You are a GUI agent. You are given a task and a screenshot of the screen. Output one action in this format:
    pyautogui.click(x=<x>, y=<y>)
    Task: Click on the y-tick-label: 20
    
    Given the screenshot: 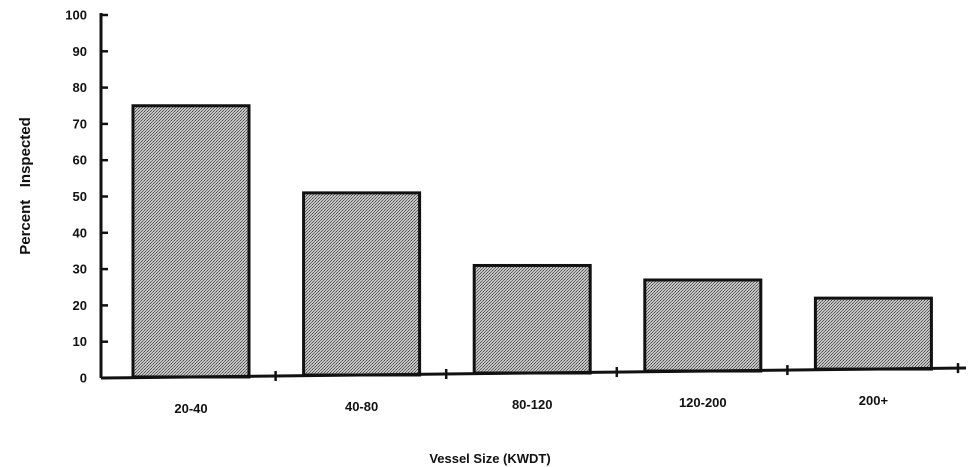 What is the action you would take?
    pyautogui.click(x=80, y=305)
    